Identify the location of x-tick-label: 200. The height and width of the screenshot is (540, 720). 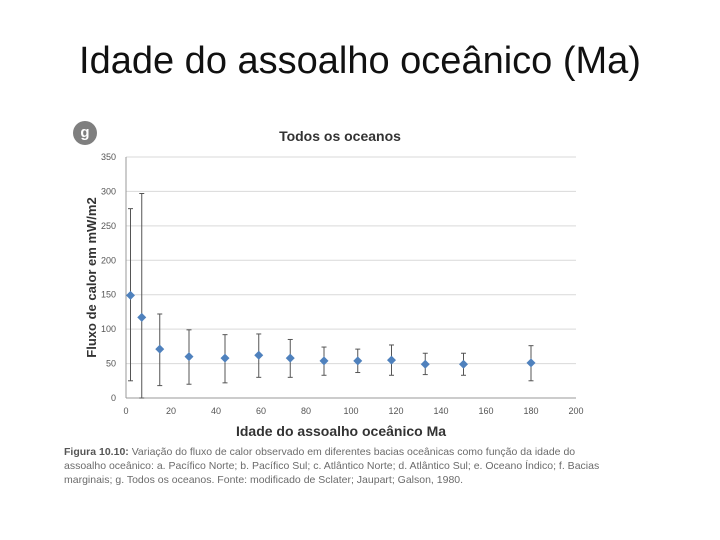
(575, 411).